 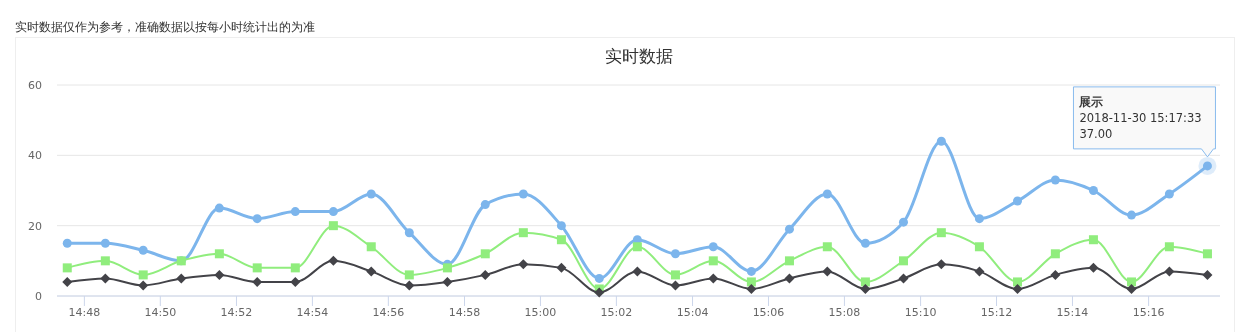 I want to click on x-tick-label: 14:54, so click(x=312, y=312).